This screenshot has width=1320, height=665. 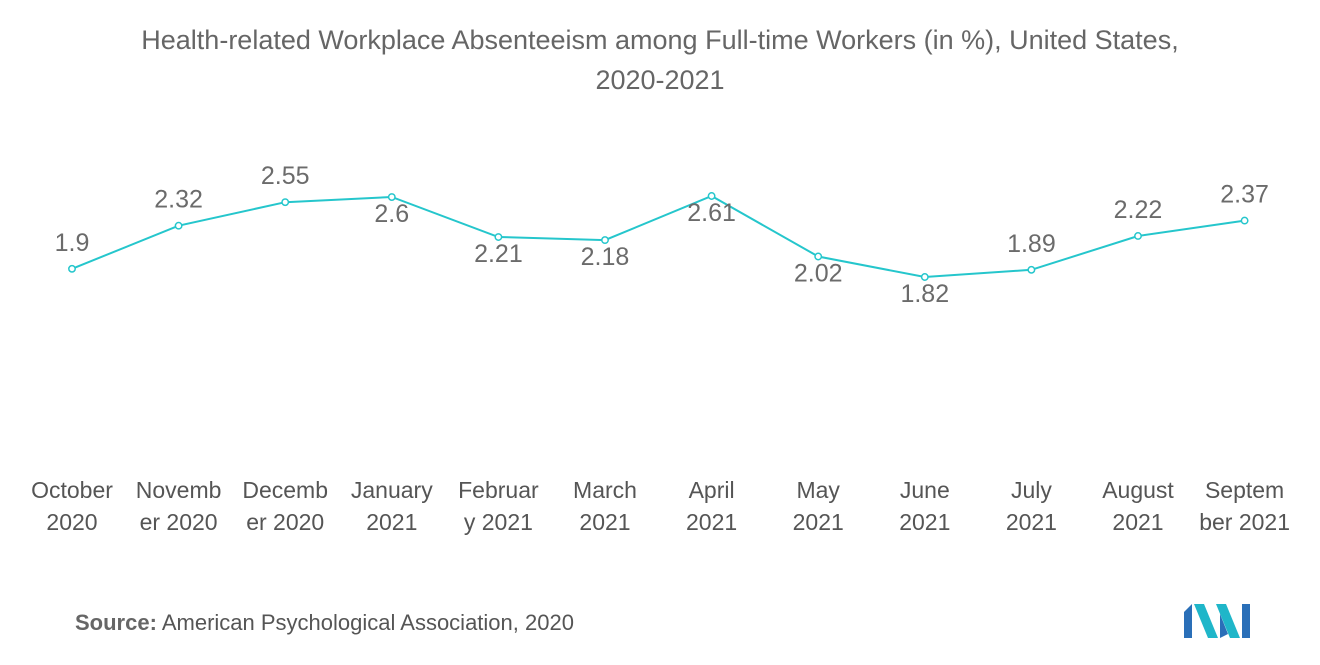 What do you see at coordinates (711, 213) in the screenshot?
I see `data-label: 2.61` at bounding box center [711, 213].